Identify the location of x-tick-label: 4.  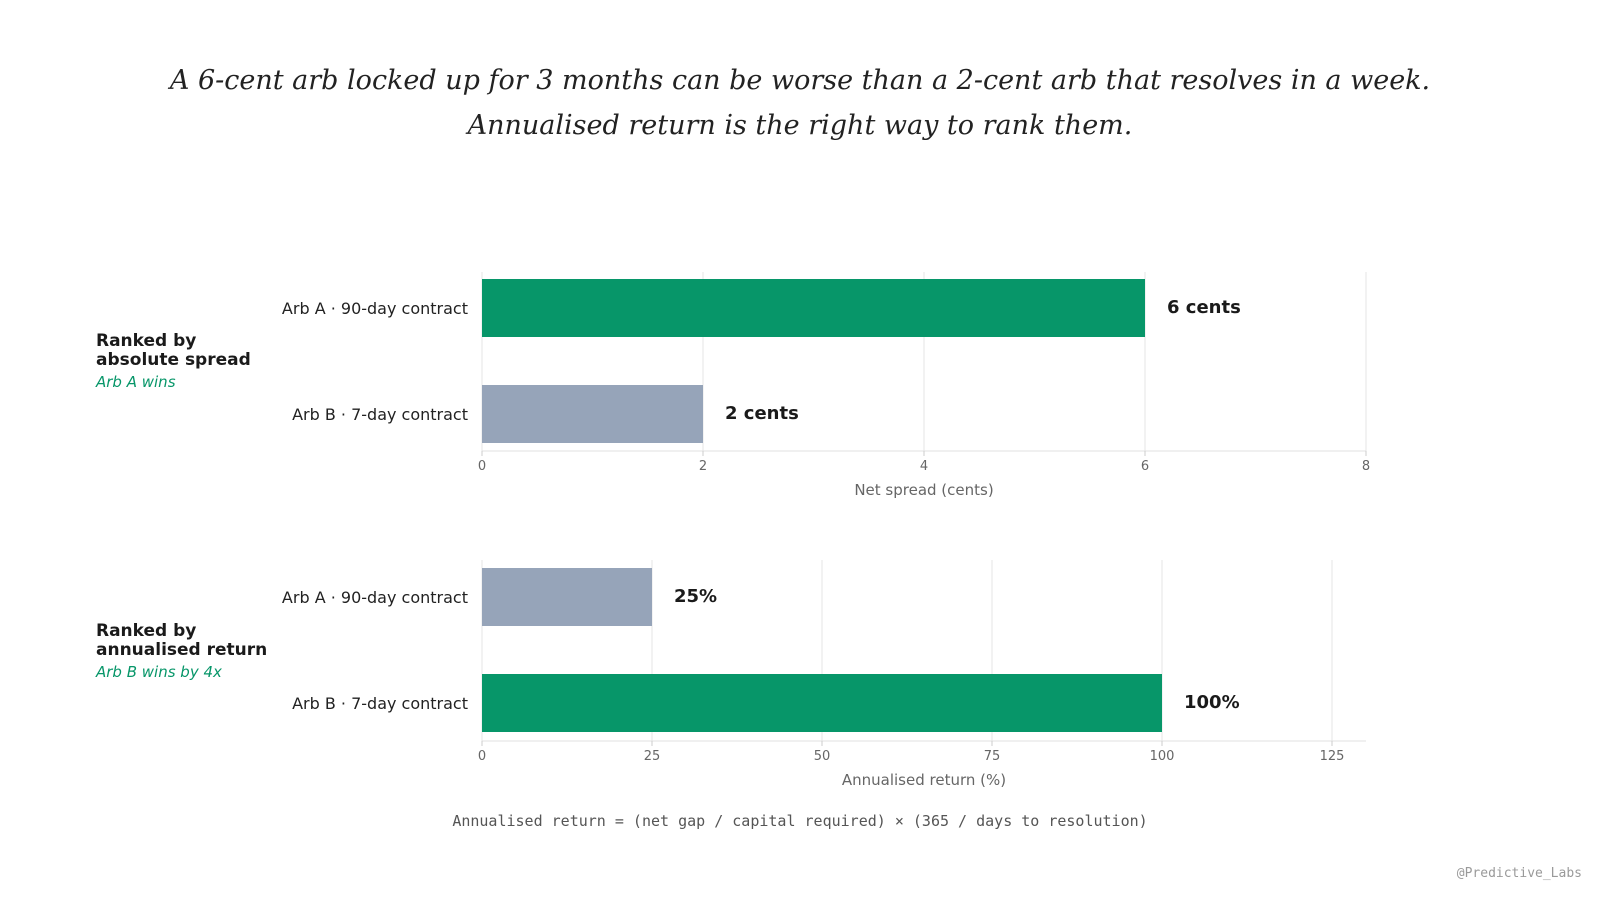
(924, 466).